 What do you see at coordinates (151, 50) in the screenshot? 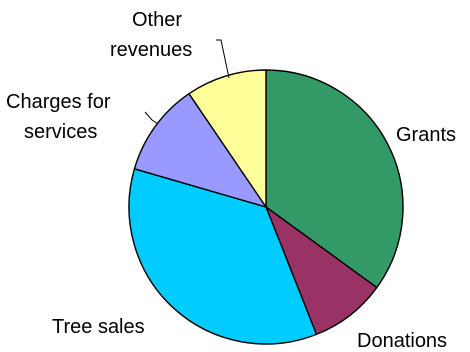
I see `slice-label-other-line-2: revenues` at bounding box center [151, 50].